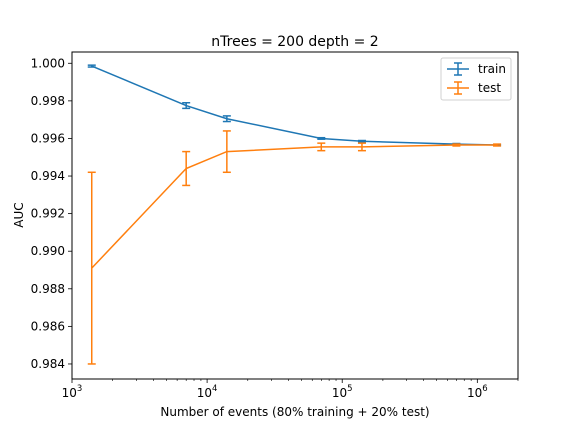 The image size is (576, 432). What do you see at coordinates (207, 392) in the screenshot?
I see `x-tick-label: 10⁴` at bounding box center [207, 392].